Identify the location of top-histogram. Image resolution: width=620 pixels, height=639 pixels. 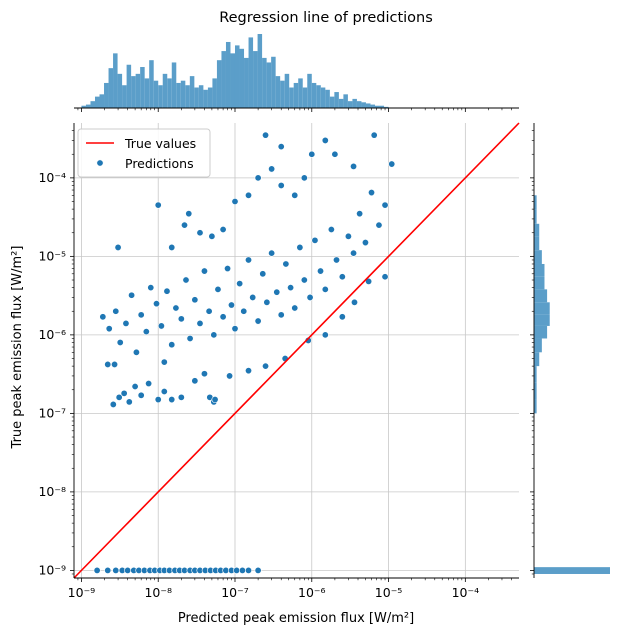
(235, 71).